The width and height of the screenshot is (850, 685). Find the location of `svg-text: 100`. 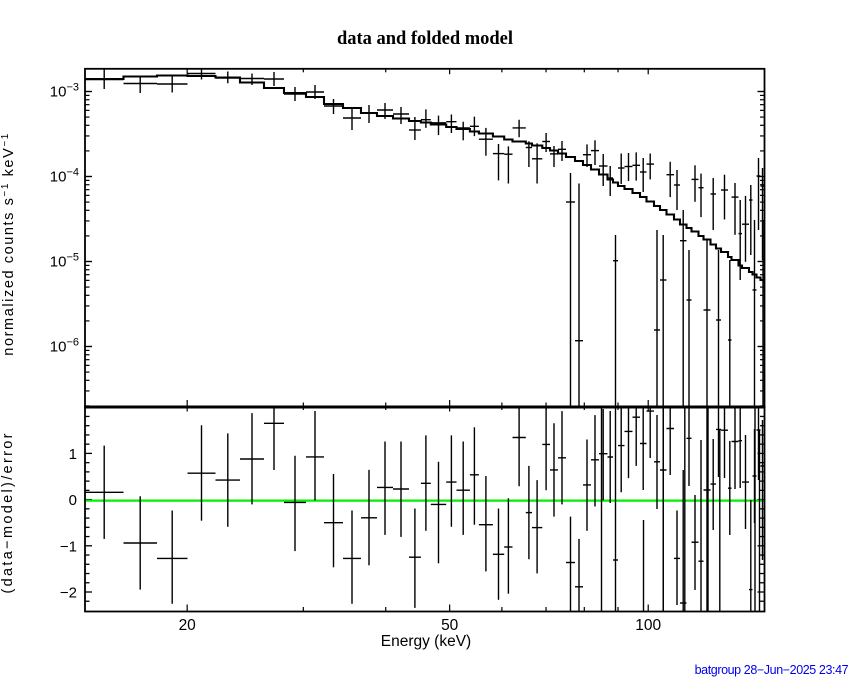

svg-text: 100 is located at coordinates (648, 625).